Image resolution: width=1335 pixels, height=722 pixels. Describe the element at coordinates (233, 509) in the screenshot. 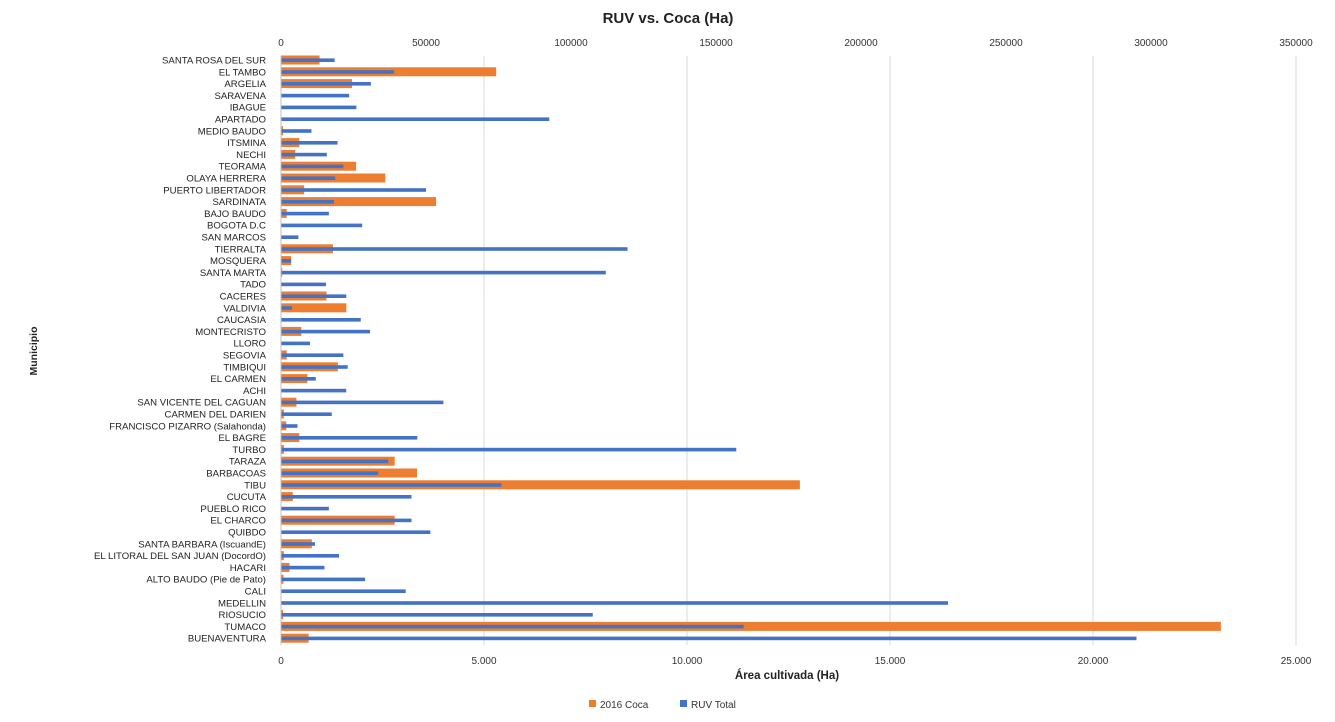

I see `category-label: PUEBLO RICO` at that location.